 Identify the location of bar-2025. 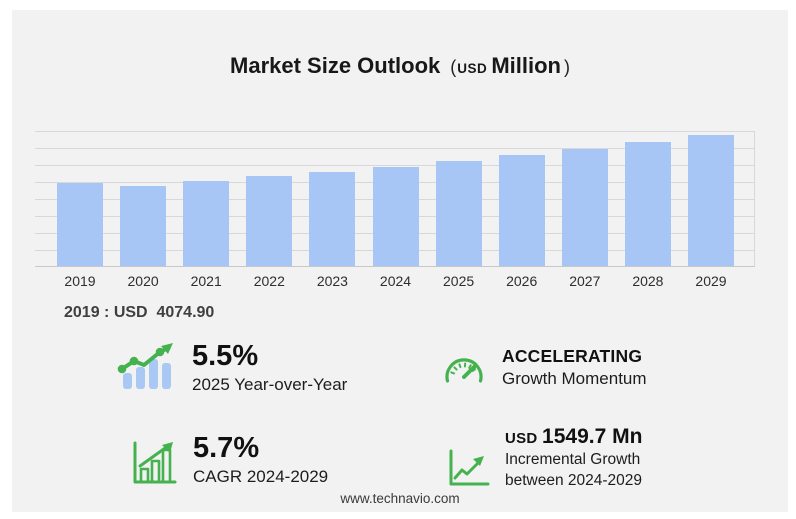
(458, 213).